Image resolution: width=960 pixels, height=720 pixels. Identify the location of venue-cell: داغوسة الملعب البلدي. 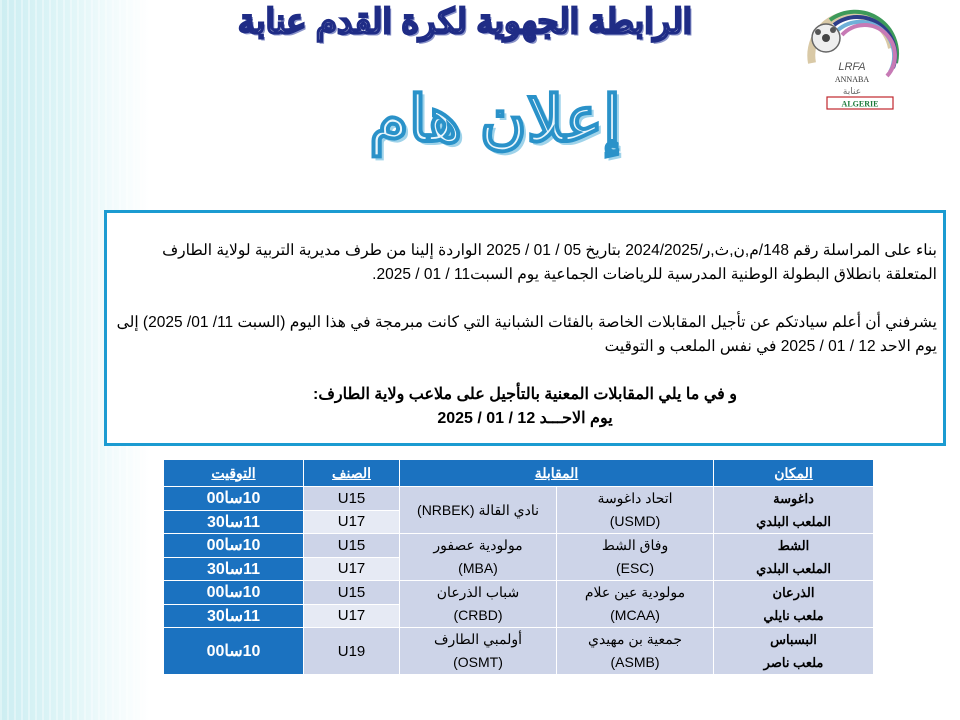
(794, 510).